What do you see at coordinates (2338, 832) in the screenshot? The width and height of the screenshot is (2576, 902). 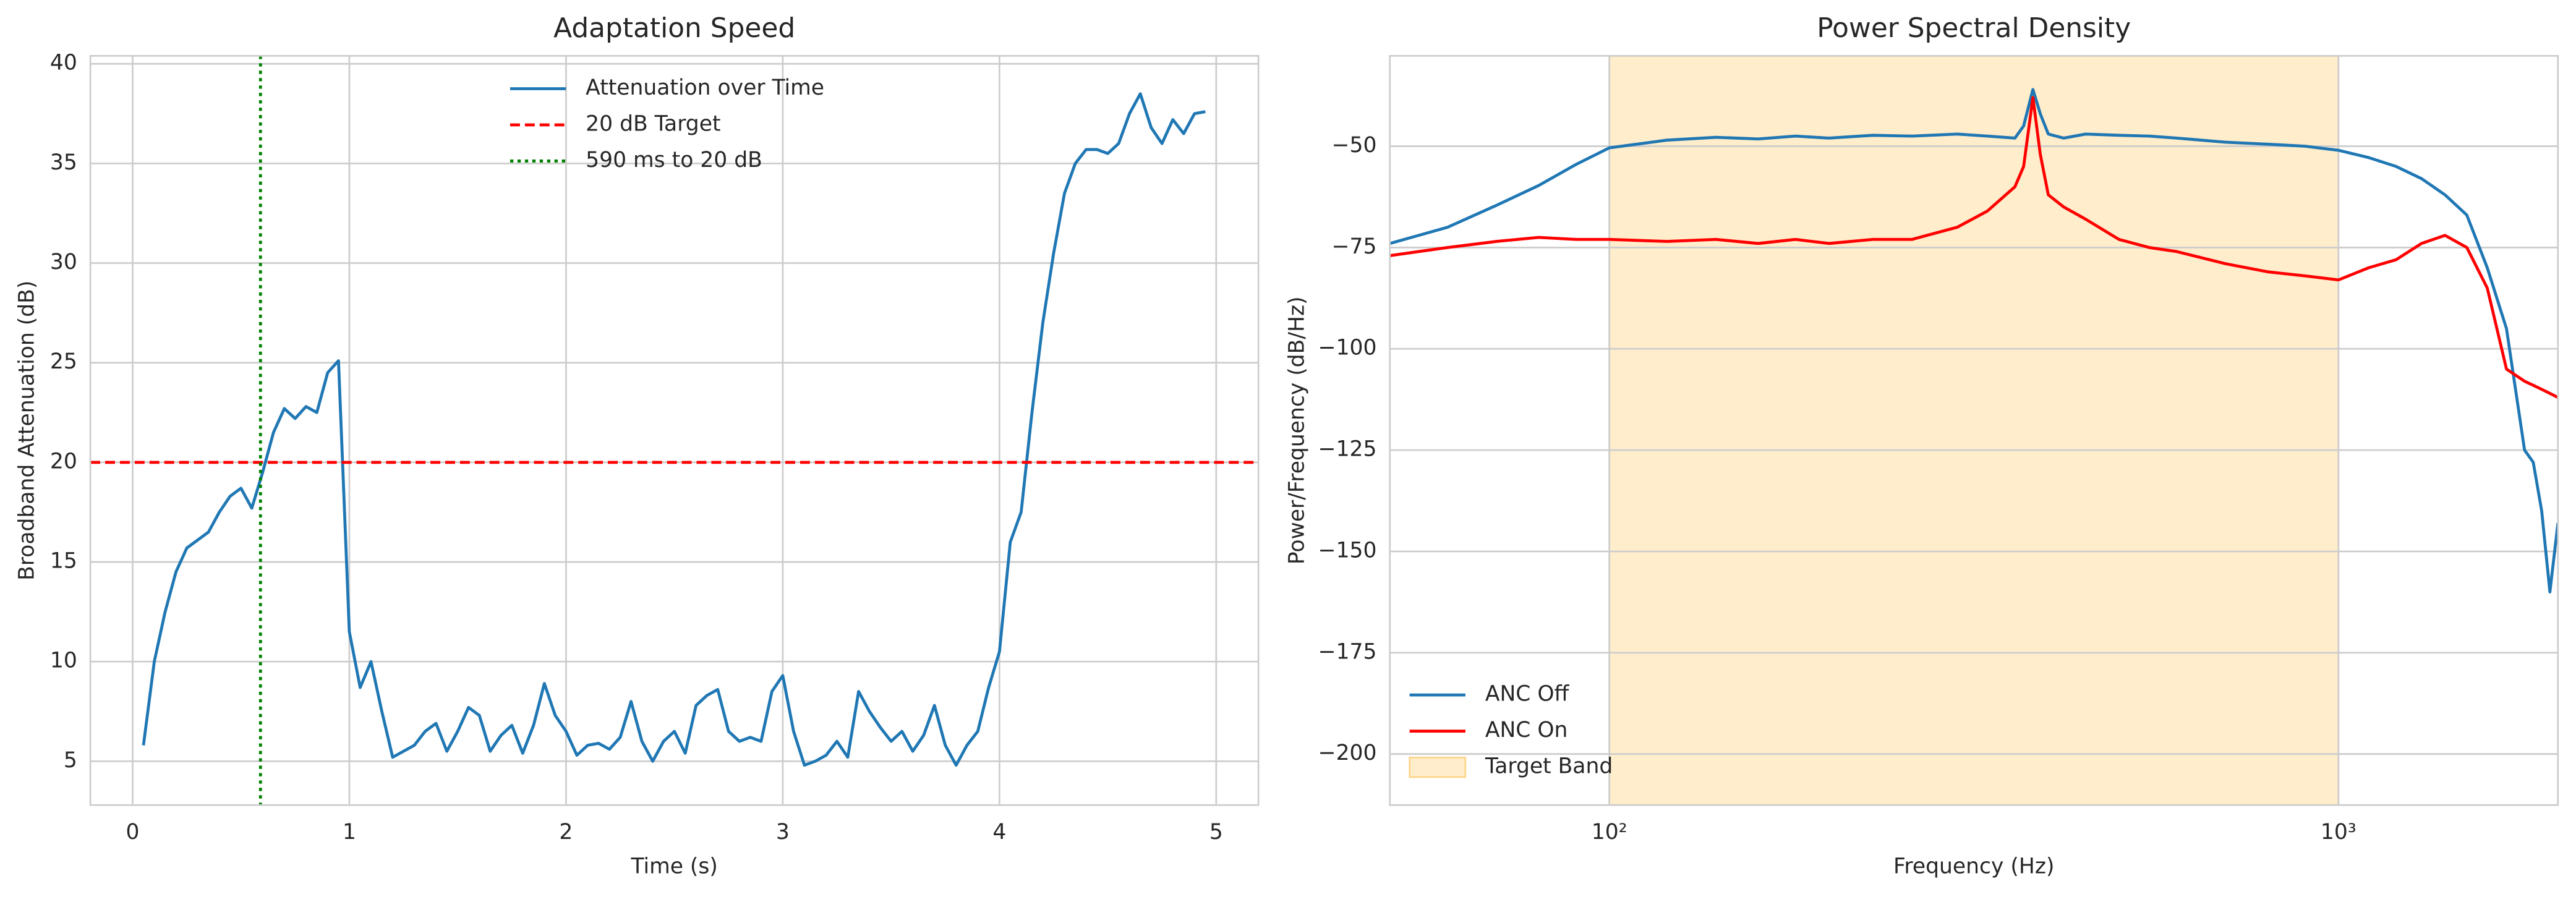 I see `x-tick-label: 10³` at bounding box center [2338, 832].